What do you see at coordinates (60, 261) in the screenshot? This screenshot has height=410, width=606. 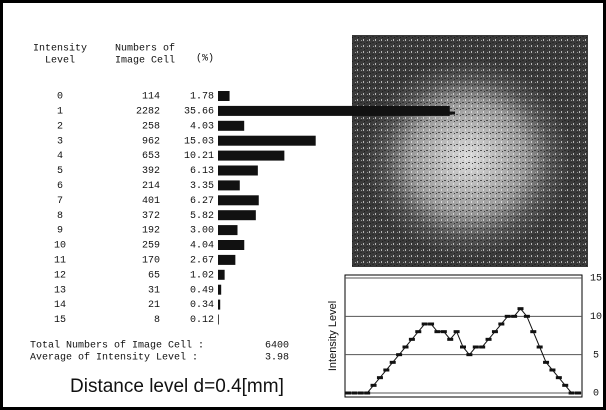 I see `level-label: 11` at bounding box center [60, 261].